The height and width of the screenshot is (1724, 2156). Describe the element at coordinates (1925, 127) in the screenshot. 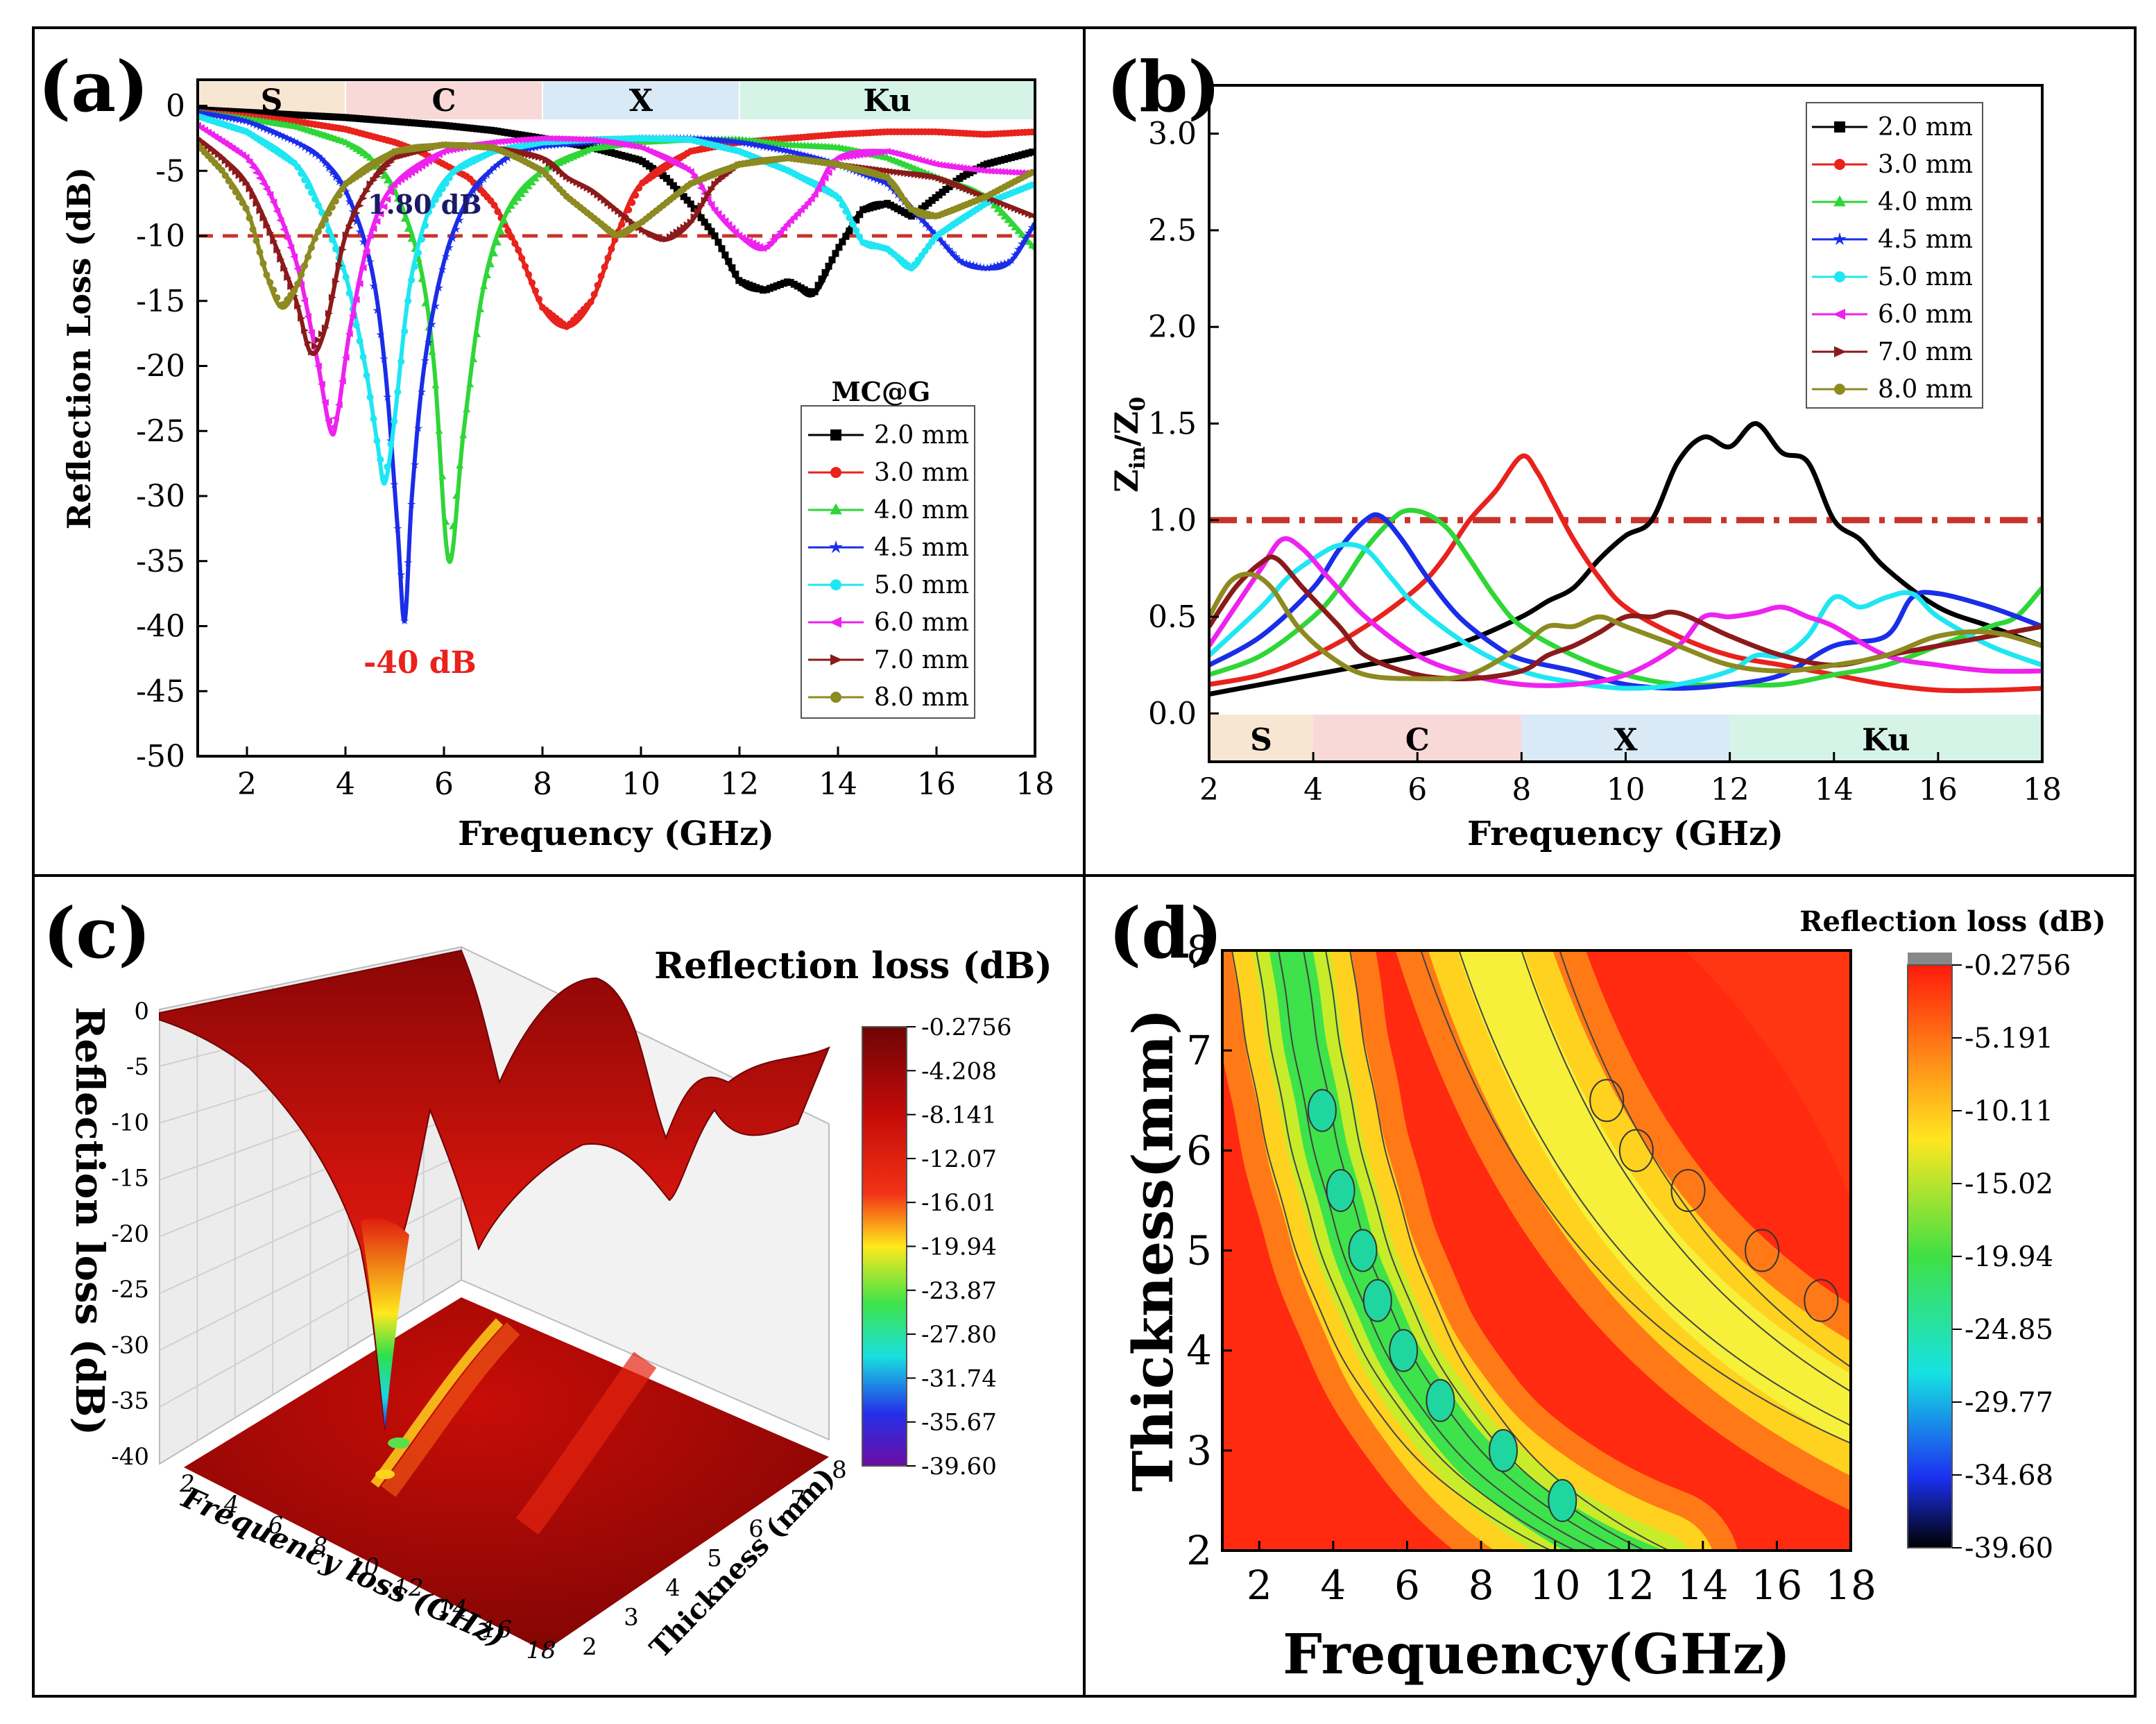

I see `legend-label: 2.0 mm` at that location.